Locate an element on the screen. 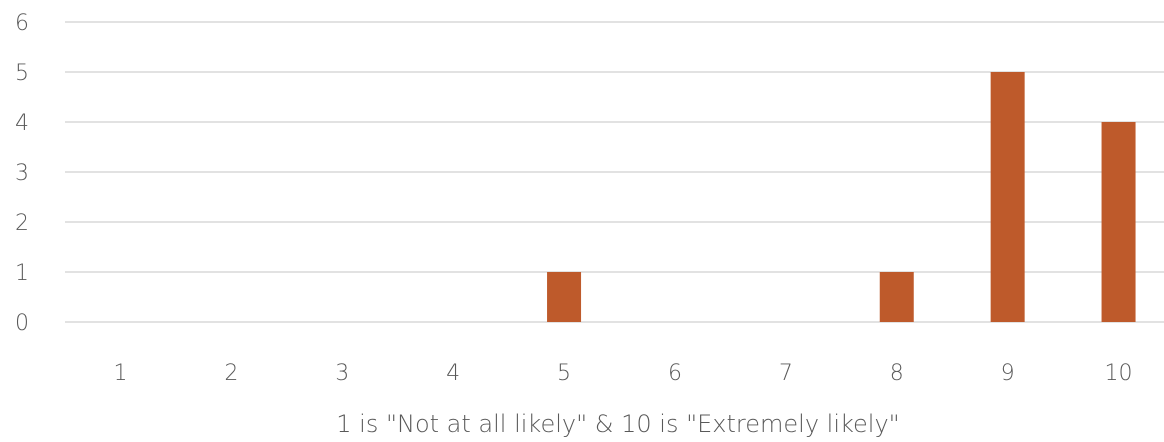  x-tick-label: 2 is located at coordinates (231, 373).